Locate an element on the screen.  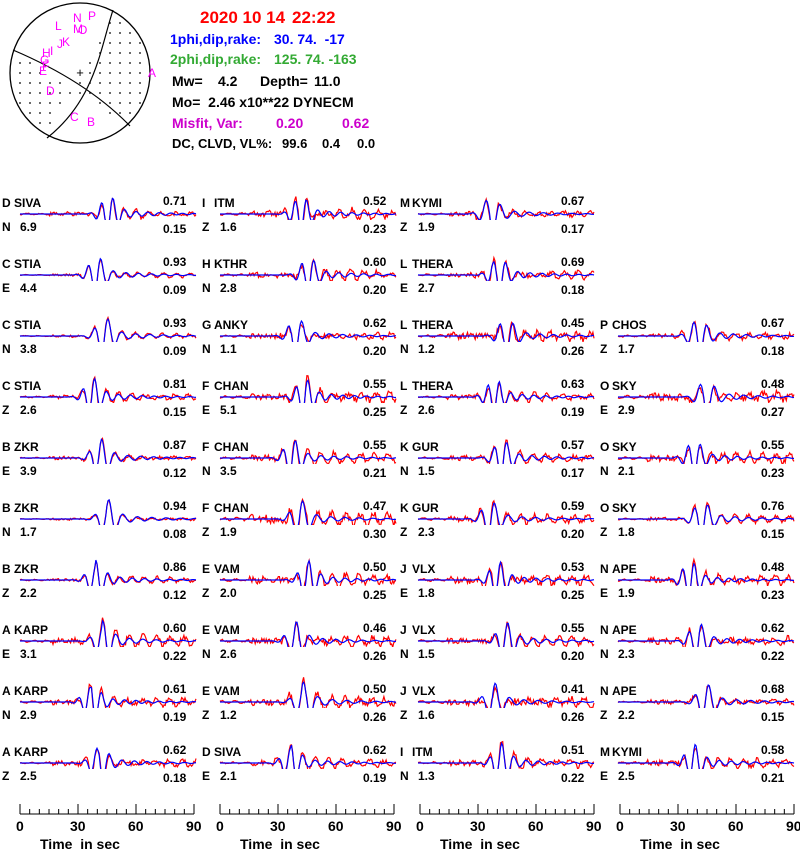
max-amplitude: 1.7 is located at coordinates (626, 349).